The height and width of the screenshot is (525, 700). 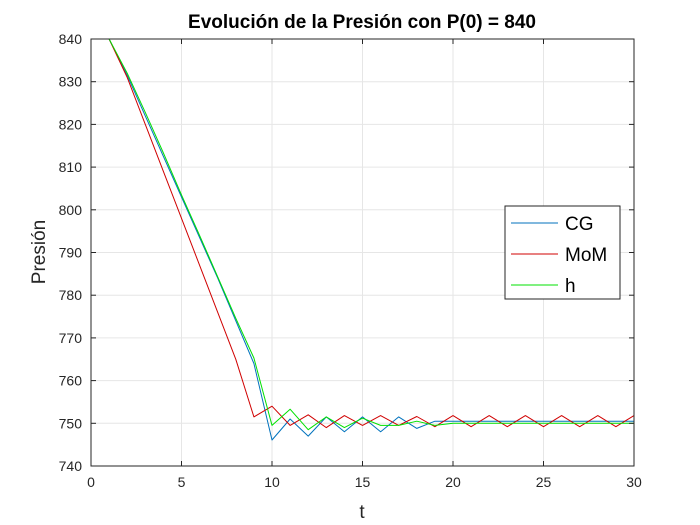 I want to click on x-tick-label: 20, so click(x=453, y=482).